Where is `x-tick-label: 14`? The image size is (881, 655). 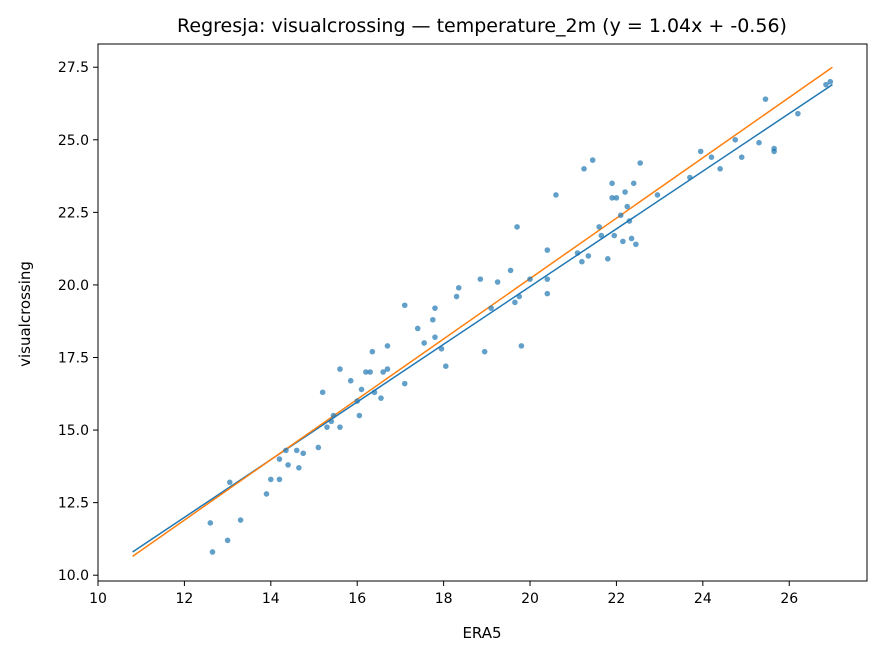 x-tick-label: 14 is located at coordinates (271, 599).